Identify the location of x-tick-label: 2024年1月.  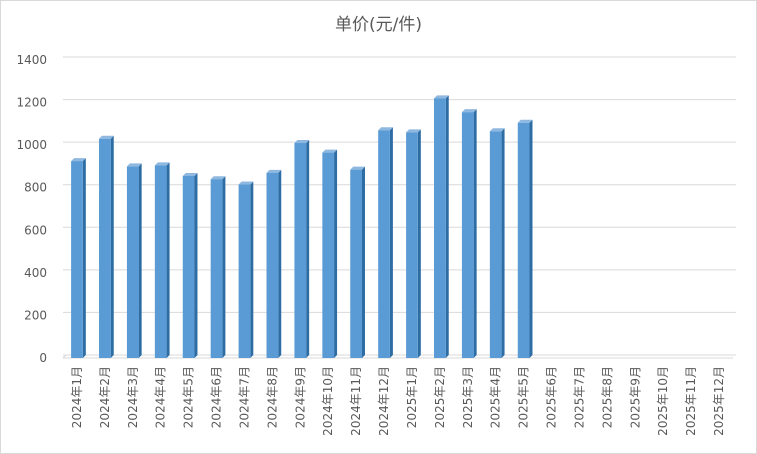
(77, 397).